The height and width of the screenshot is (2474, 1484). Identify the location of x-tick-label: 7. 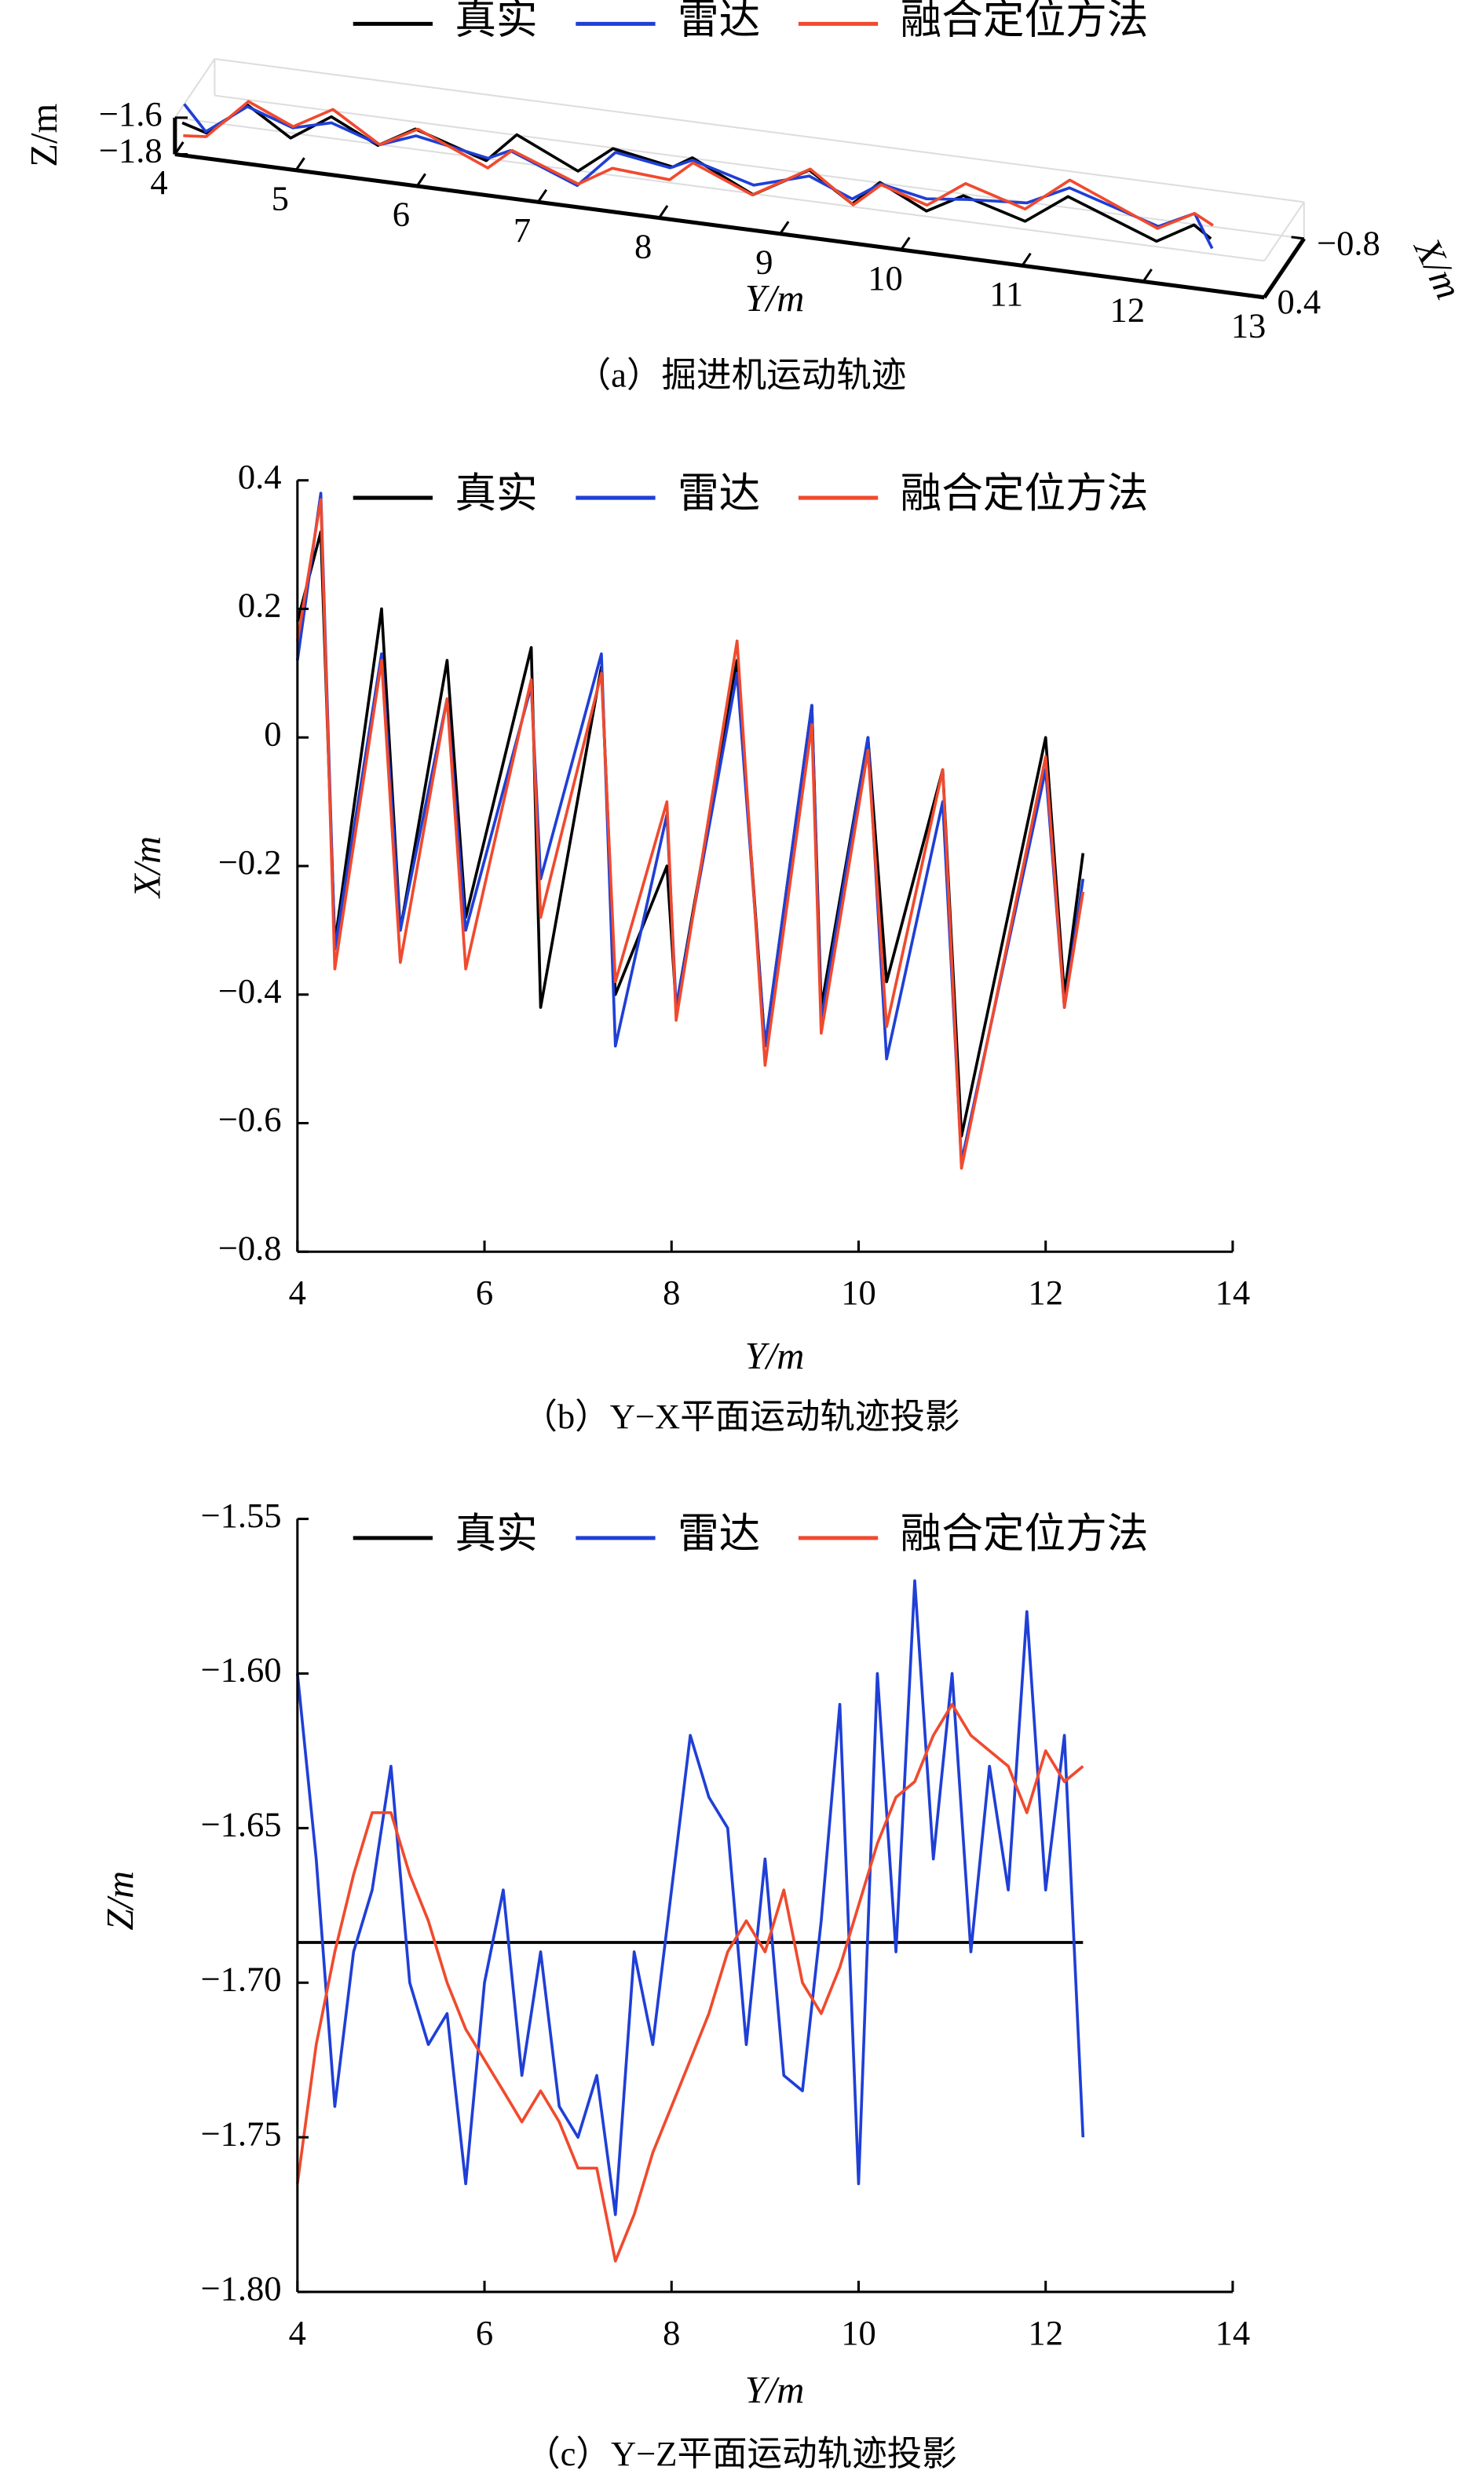
(522, 230).